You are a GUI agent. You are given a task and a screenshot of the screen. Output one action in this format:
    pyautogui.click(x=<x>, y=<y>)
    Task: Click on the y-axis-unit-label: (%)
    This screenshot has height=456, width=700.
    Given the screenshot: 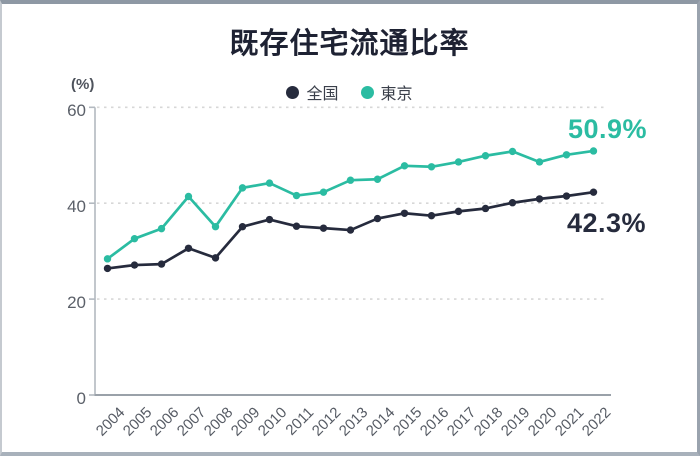 What is the action you would take?
    pyautogui.click(x=83, y=84)
    